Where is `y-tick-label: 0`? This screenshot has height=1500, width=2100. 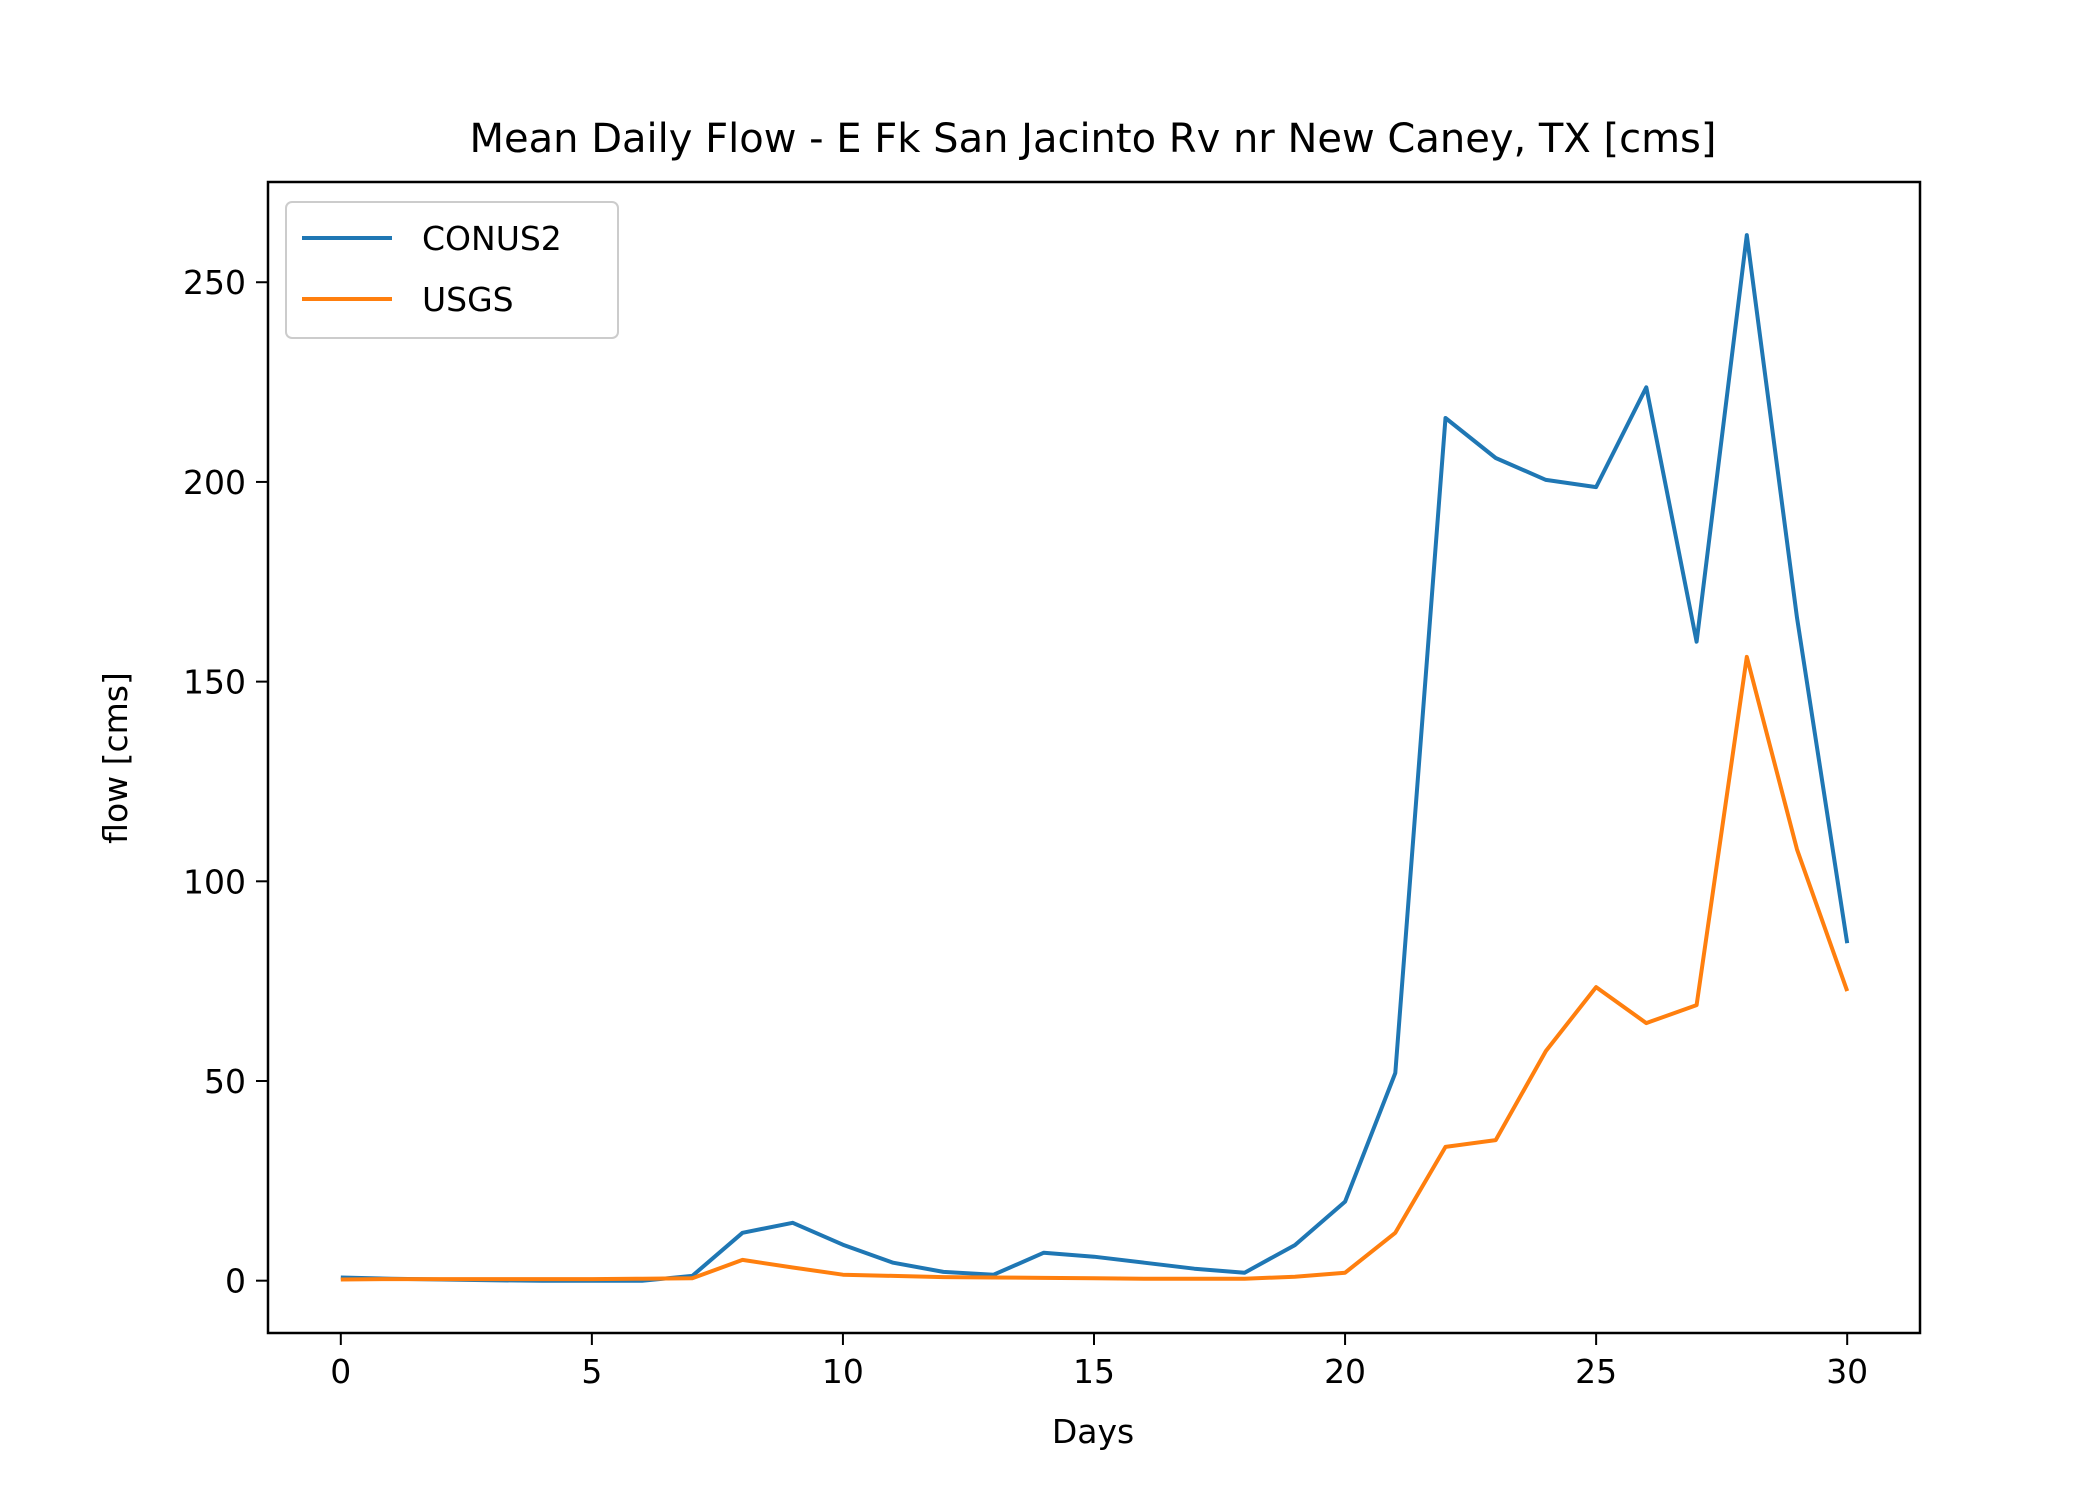
y-tick-label: 0 is located at coordinates (235, 1281).